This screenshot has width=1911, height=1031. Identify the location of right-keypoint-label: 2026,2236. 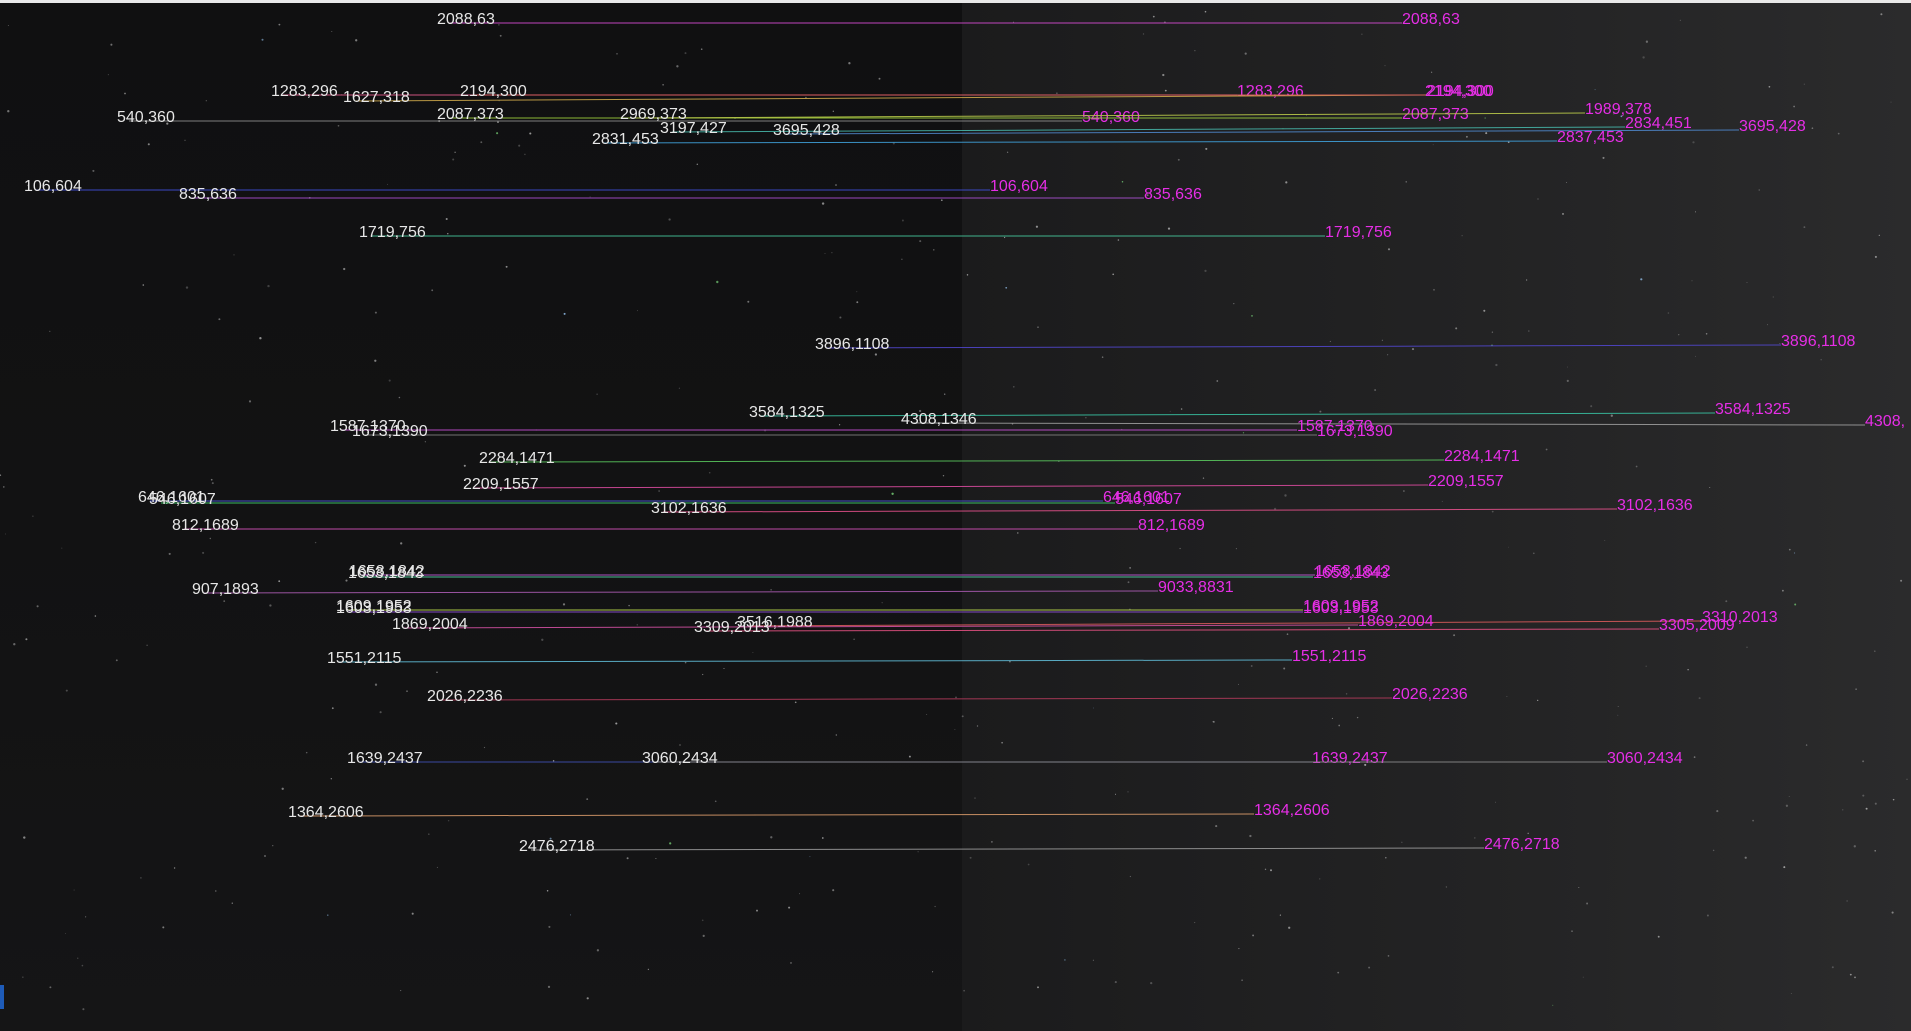
(1430, 694).